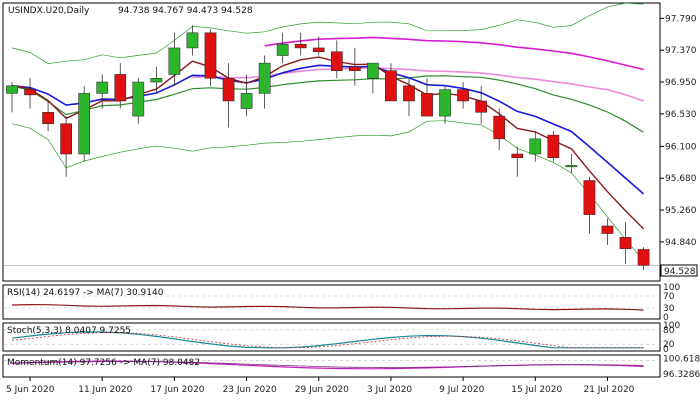 The image size is (700, 400). I want to click on momentum-title: Momentum(14) 97.7256 -> MA(7) 98.0482, so click(103, 363).